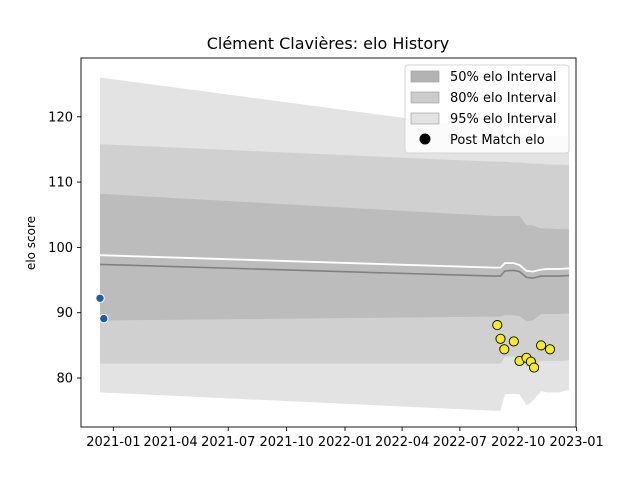 Image resolution: width=640 pixels, height=480 pixels. I want to click on x-tick-label: 2022-04, so click(402, 442).